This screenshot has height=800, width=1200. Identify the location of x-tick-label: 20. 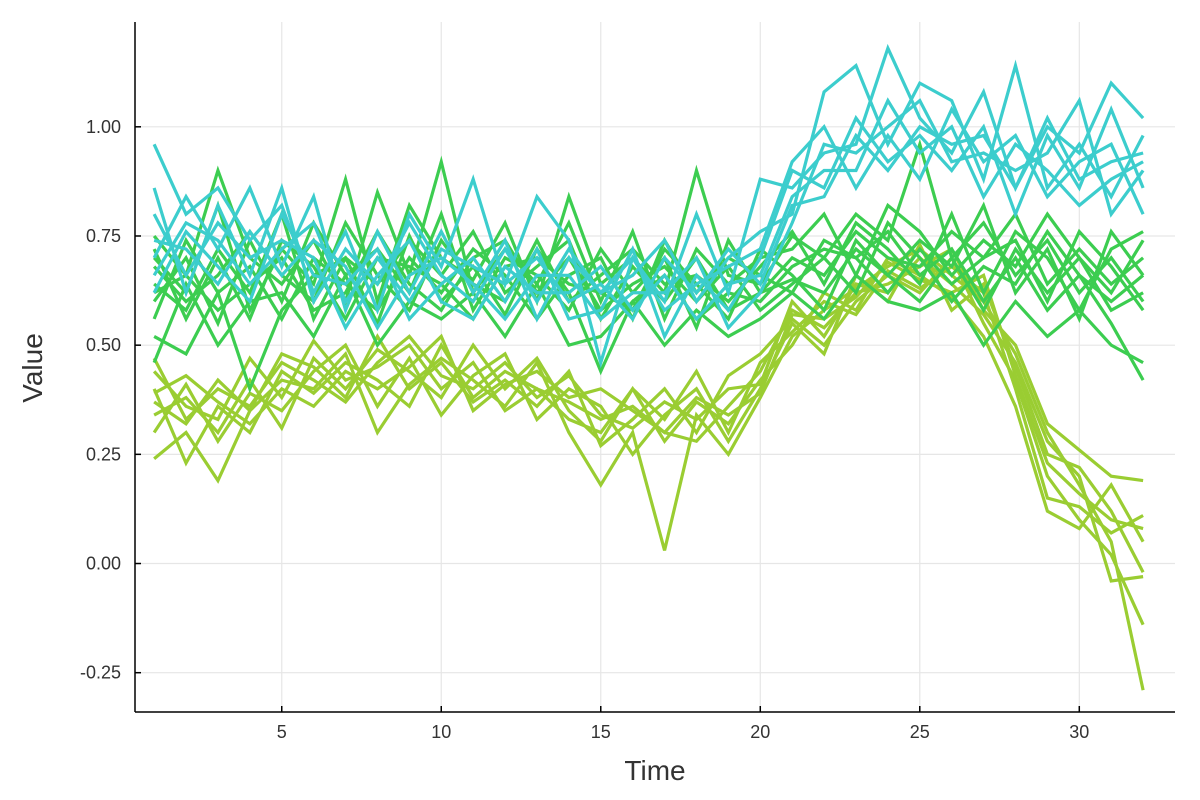
(760, 732).